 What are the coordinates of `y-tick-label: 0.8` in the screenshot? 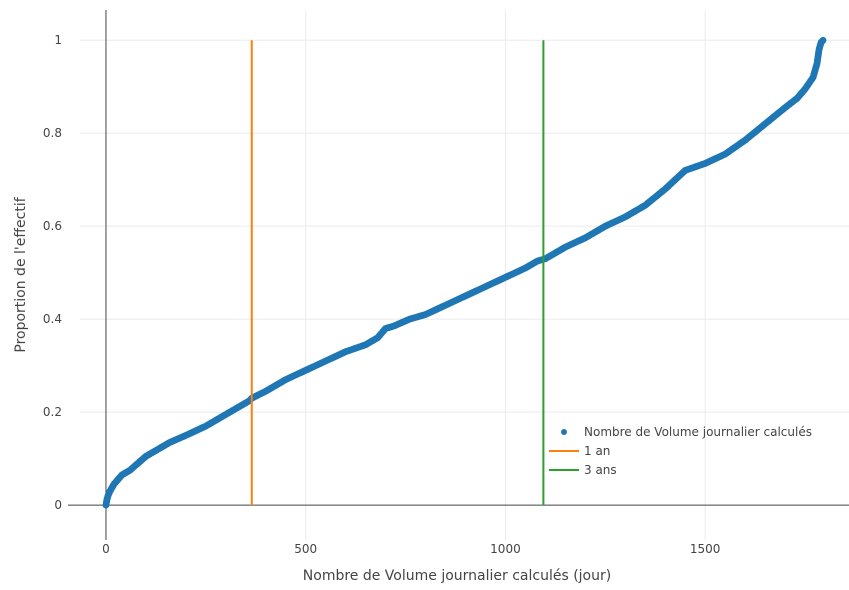 It's located at (52, 133).